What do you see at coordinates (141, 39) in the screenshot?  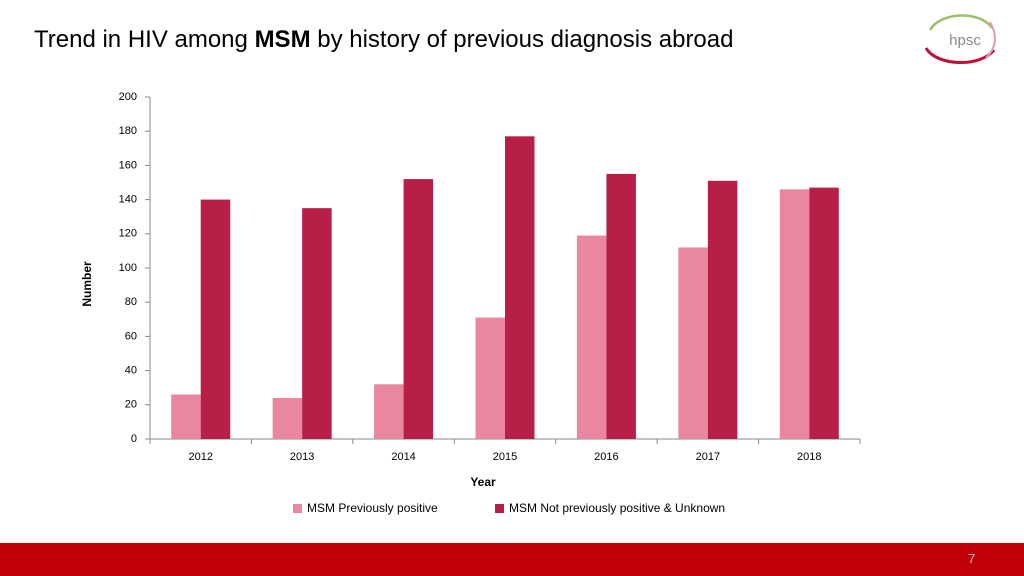 I see `title-part: Trend in HIV among` at bounding box center [141, 39].